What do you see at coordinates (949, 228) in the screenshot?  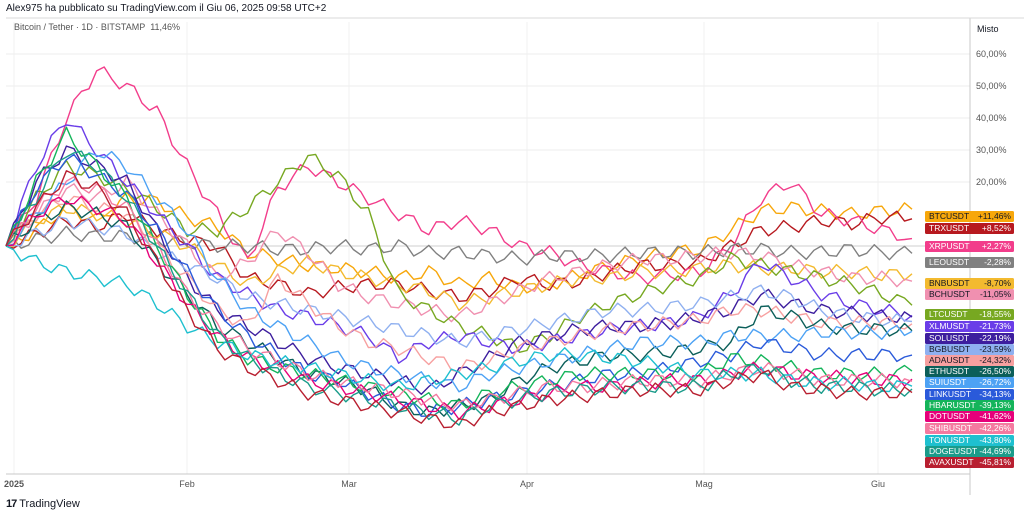 I see `badge-symbol-trxusdt: TRXUSDT` at bounding box center [949, 228].